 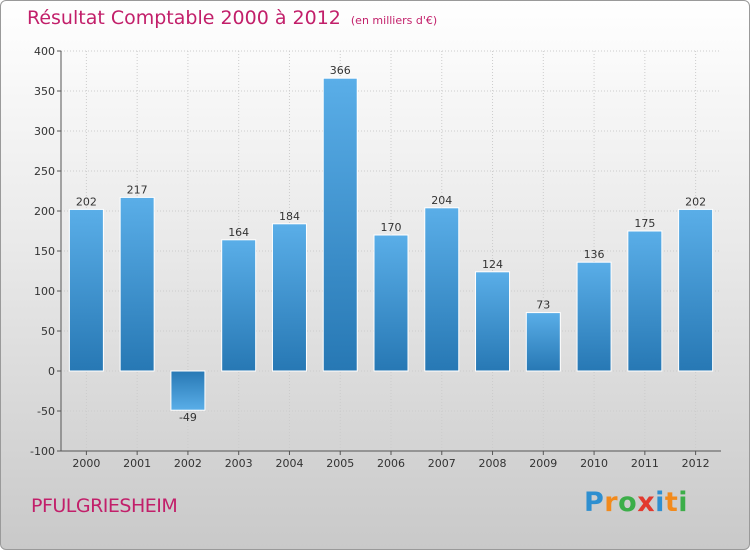 I want to click on town-name: PFULGRIESHEIM, so click(x=104, y=506).